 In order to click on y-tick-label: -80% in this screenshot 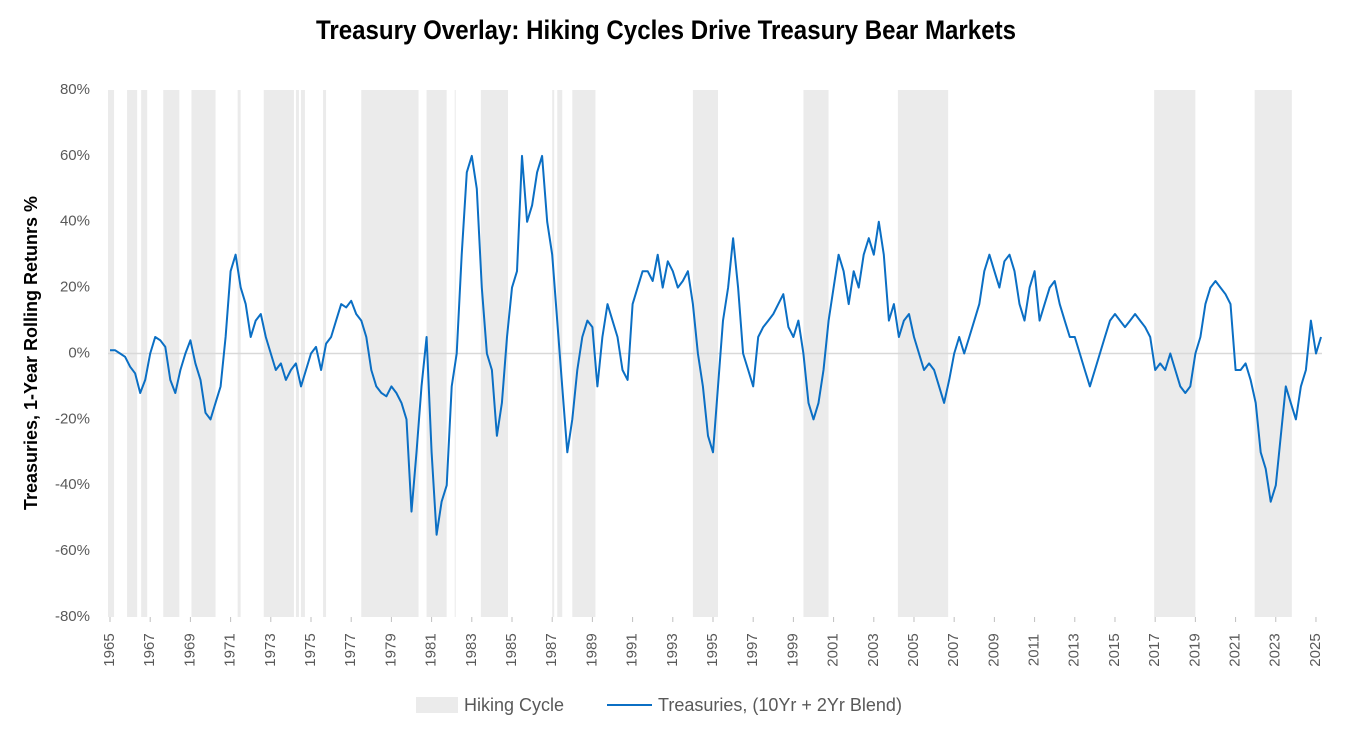, I will do `click(72, 616)`.